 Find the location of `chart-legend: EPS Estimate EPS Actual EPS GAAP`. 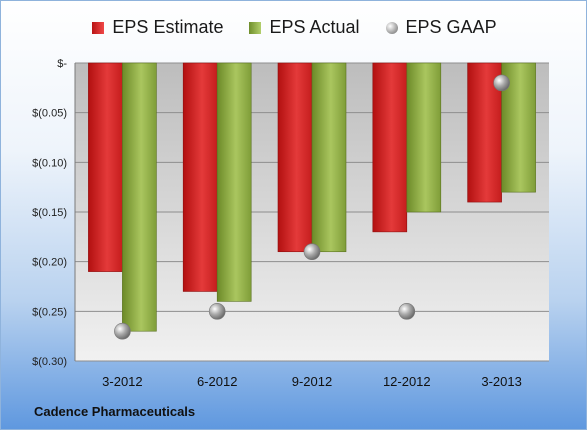

chart-legend: EPS Estimate EPS Actual EPS GAAP is located at coordinates (294, 27).